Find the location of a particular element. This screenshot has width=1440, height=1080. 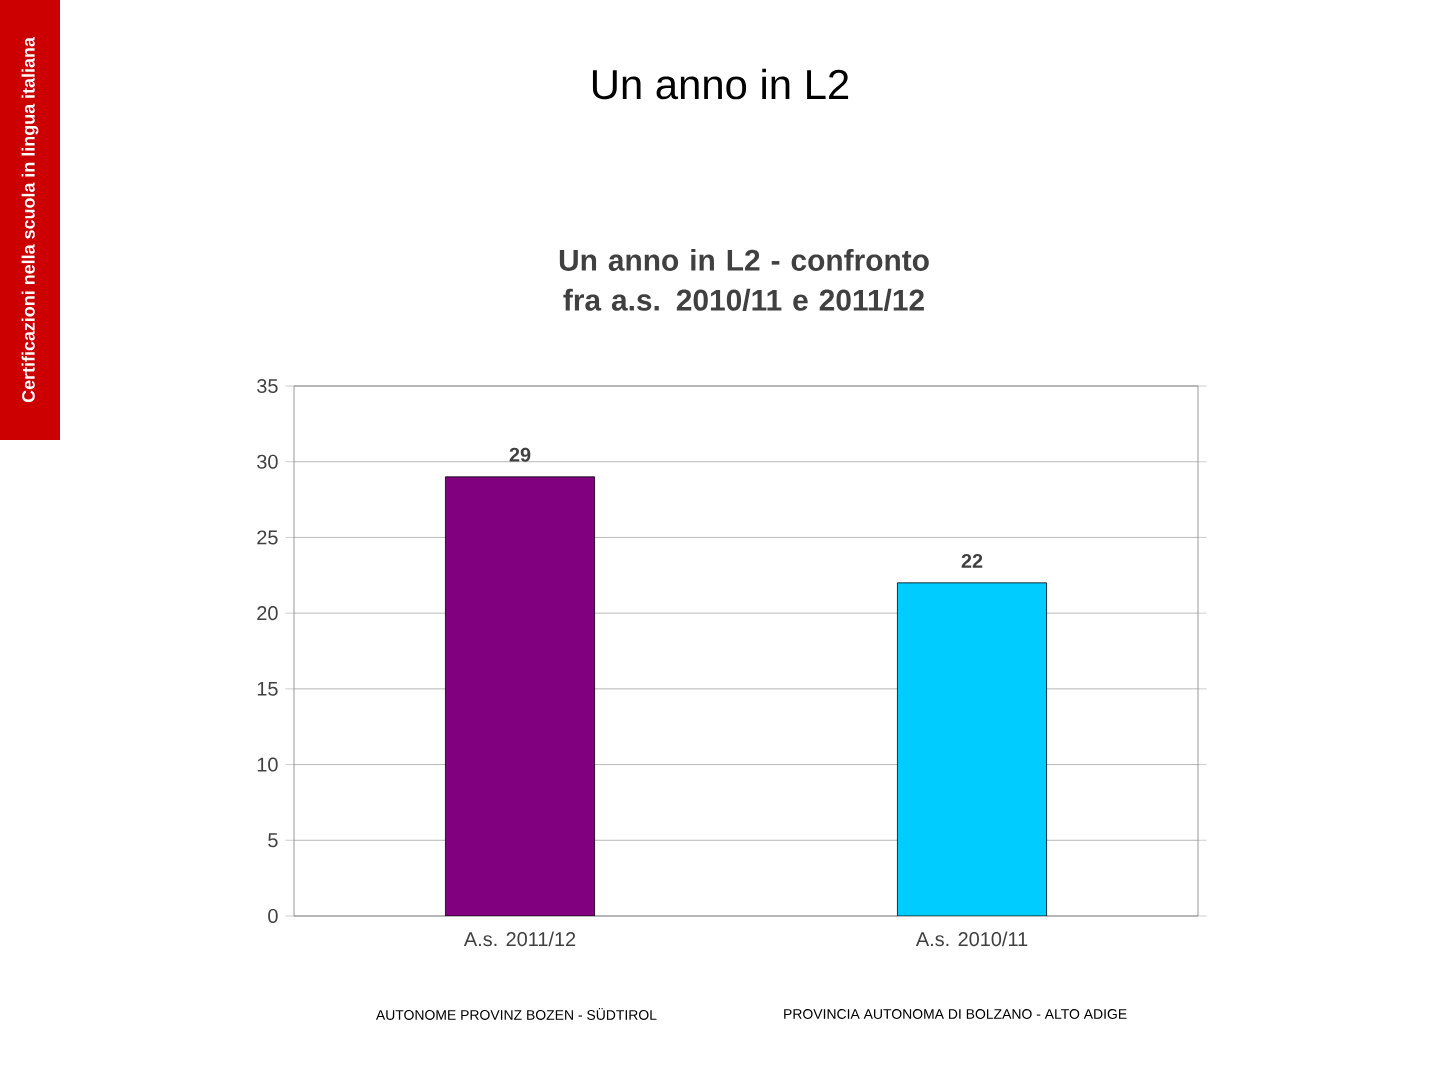

chart-title: Un anno in L2 is located at coordinates (720, 84).